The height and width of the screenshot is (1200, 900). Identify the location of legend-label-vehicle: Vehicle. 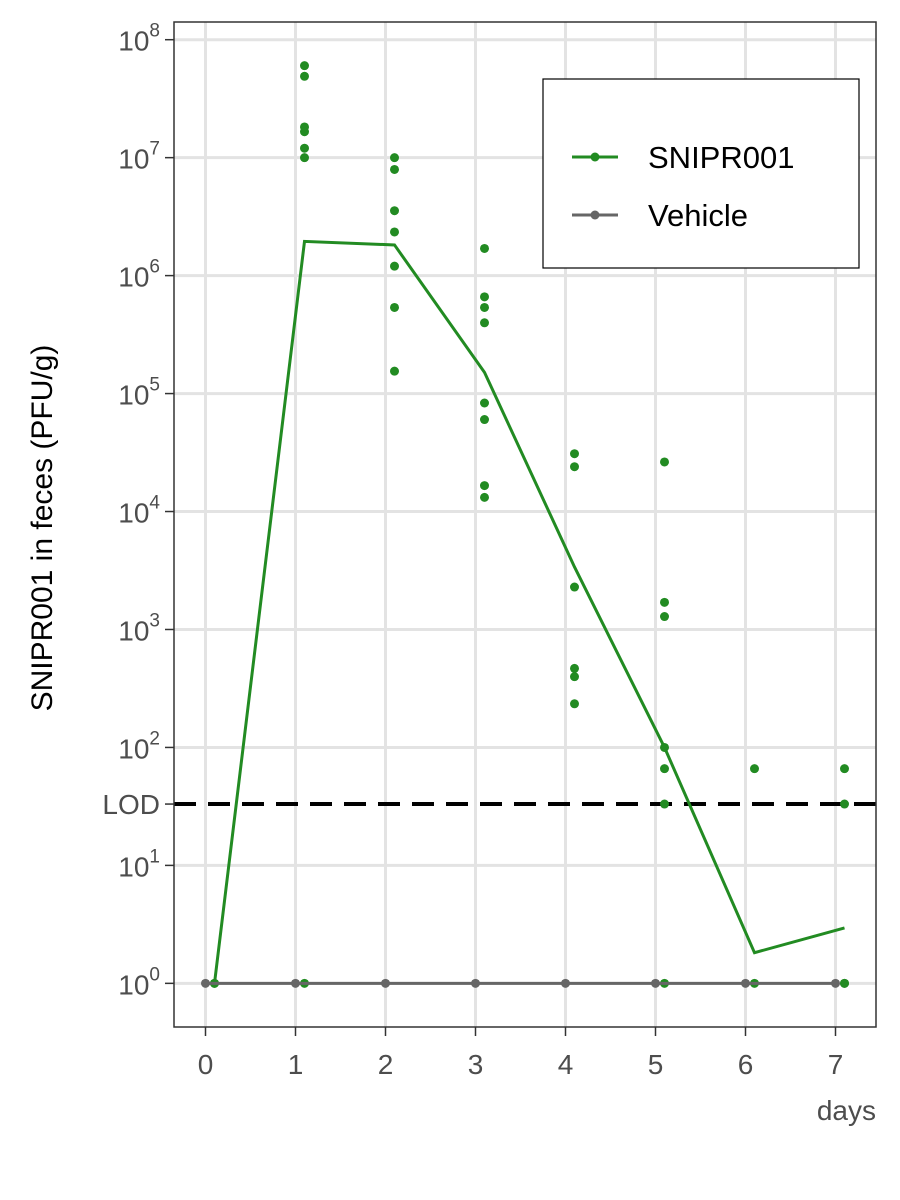
(698, 215).